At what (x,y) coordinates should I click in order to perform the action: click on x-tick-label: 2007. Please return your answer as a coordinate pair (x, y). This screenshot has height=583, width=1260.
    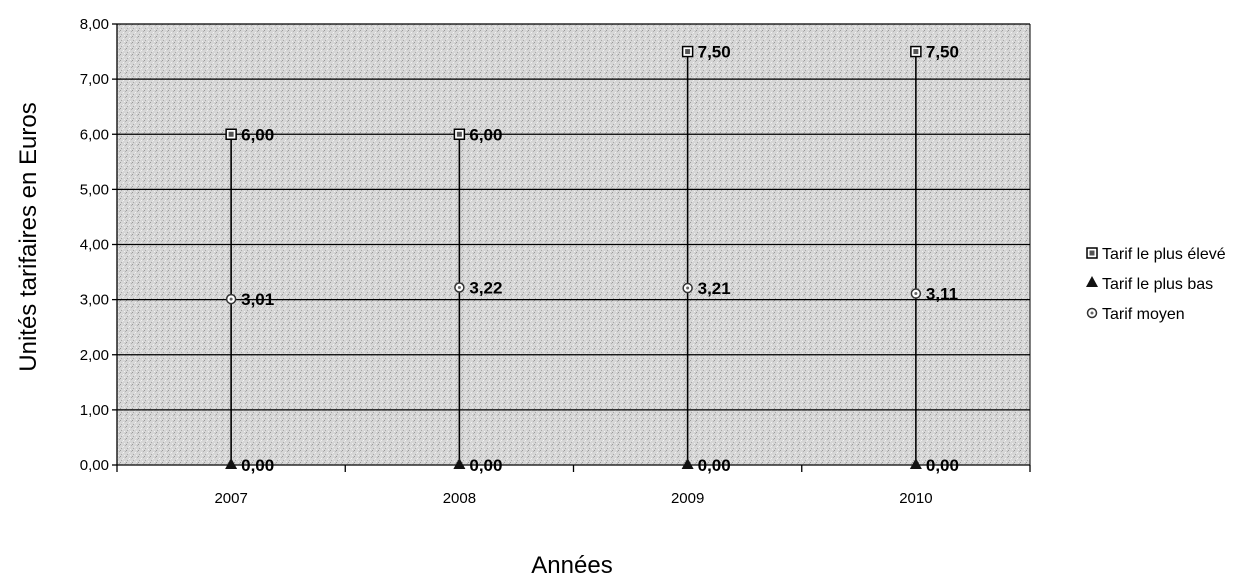
    Looking at the image, I should click on (230, 498).